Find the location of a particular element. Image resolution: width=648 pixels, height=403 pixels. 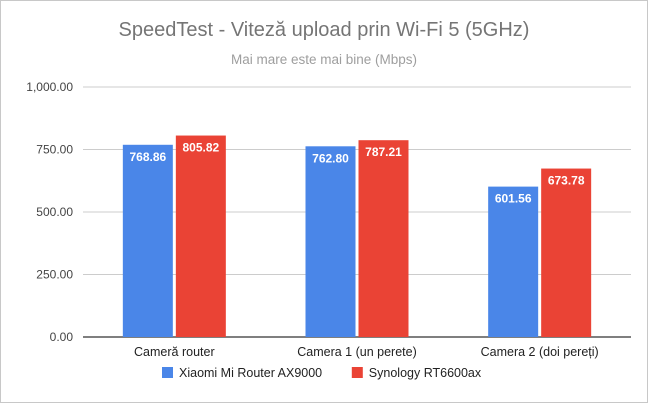

data-label: 601.56 is located at coordinates (513, 199).